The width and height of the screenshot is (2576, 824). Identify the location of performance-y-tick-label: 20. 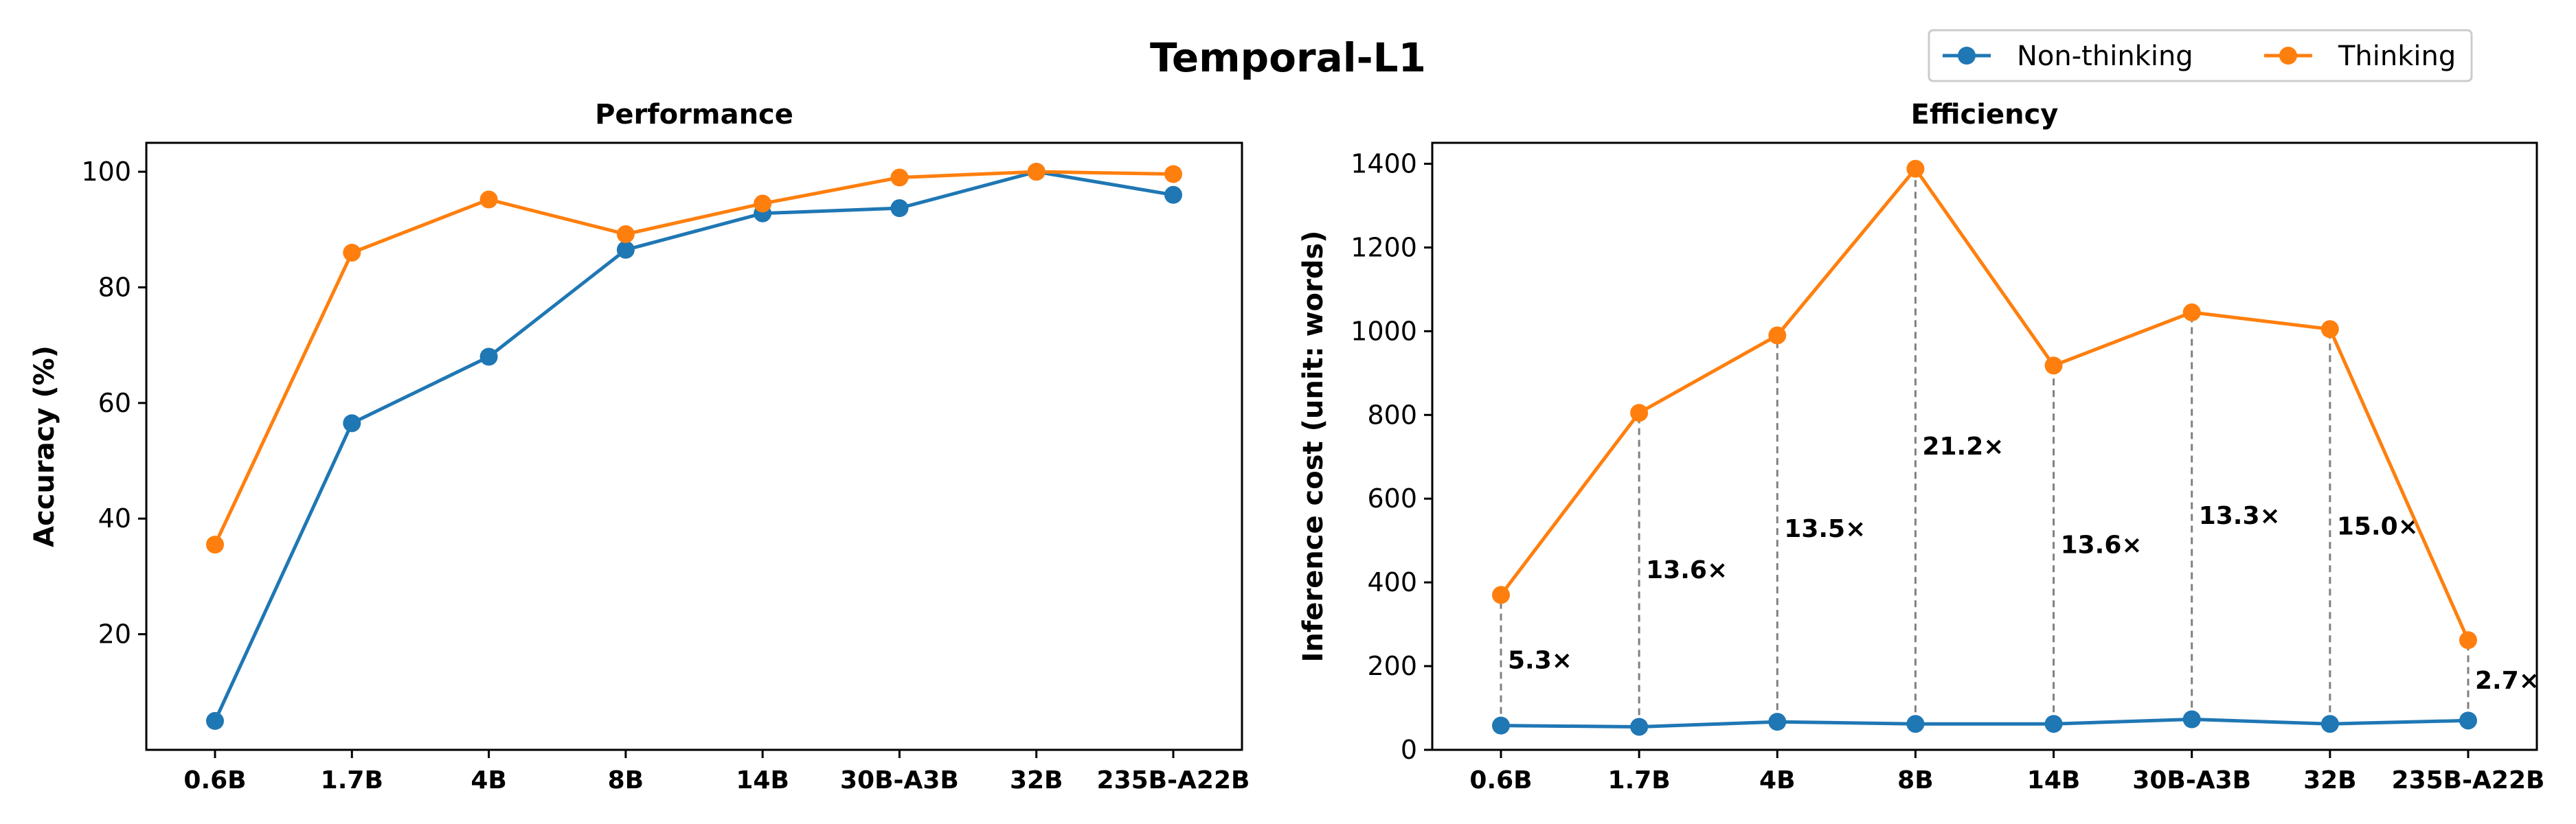
(114, 634).